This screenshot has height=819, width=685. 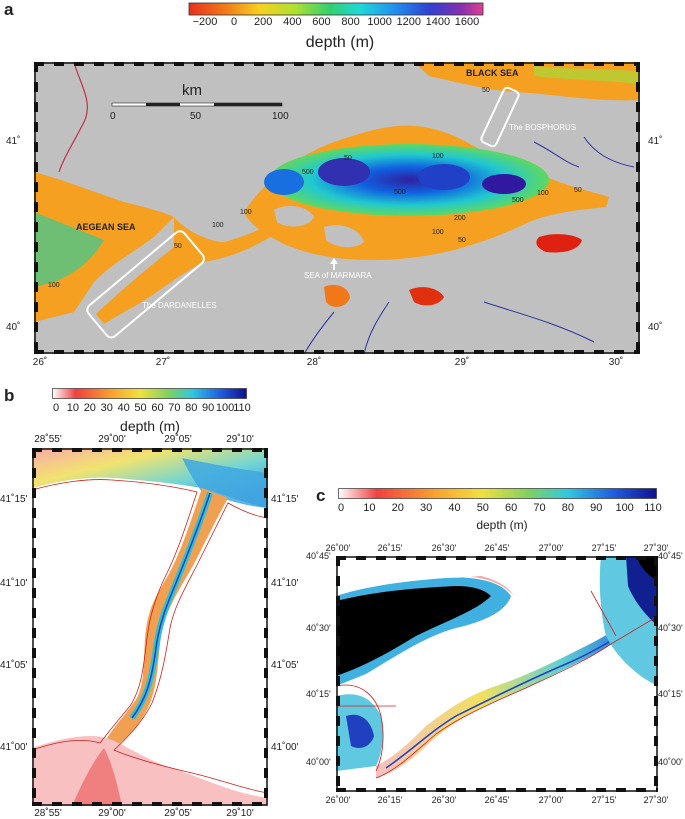 I want to click on colorbar-tick-label: 400, so click(x=292, y=22).